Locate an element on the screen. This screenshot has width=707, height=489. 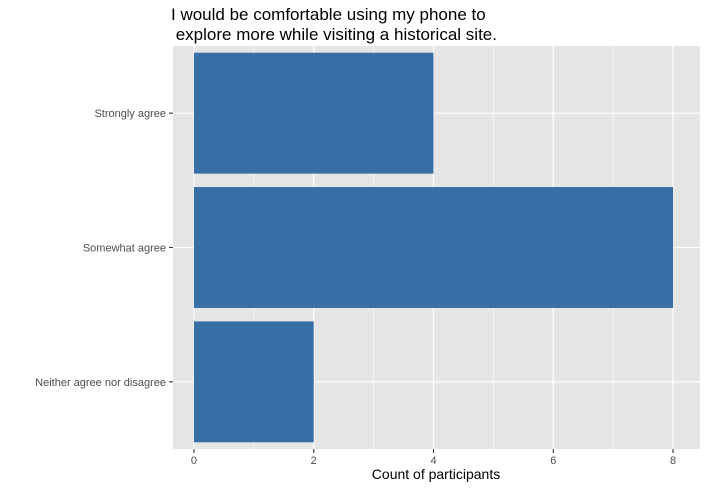
x-tick-label: 8 is located at coordinates (673, 461).